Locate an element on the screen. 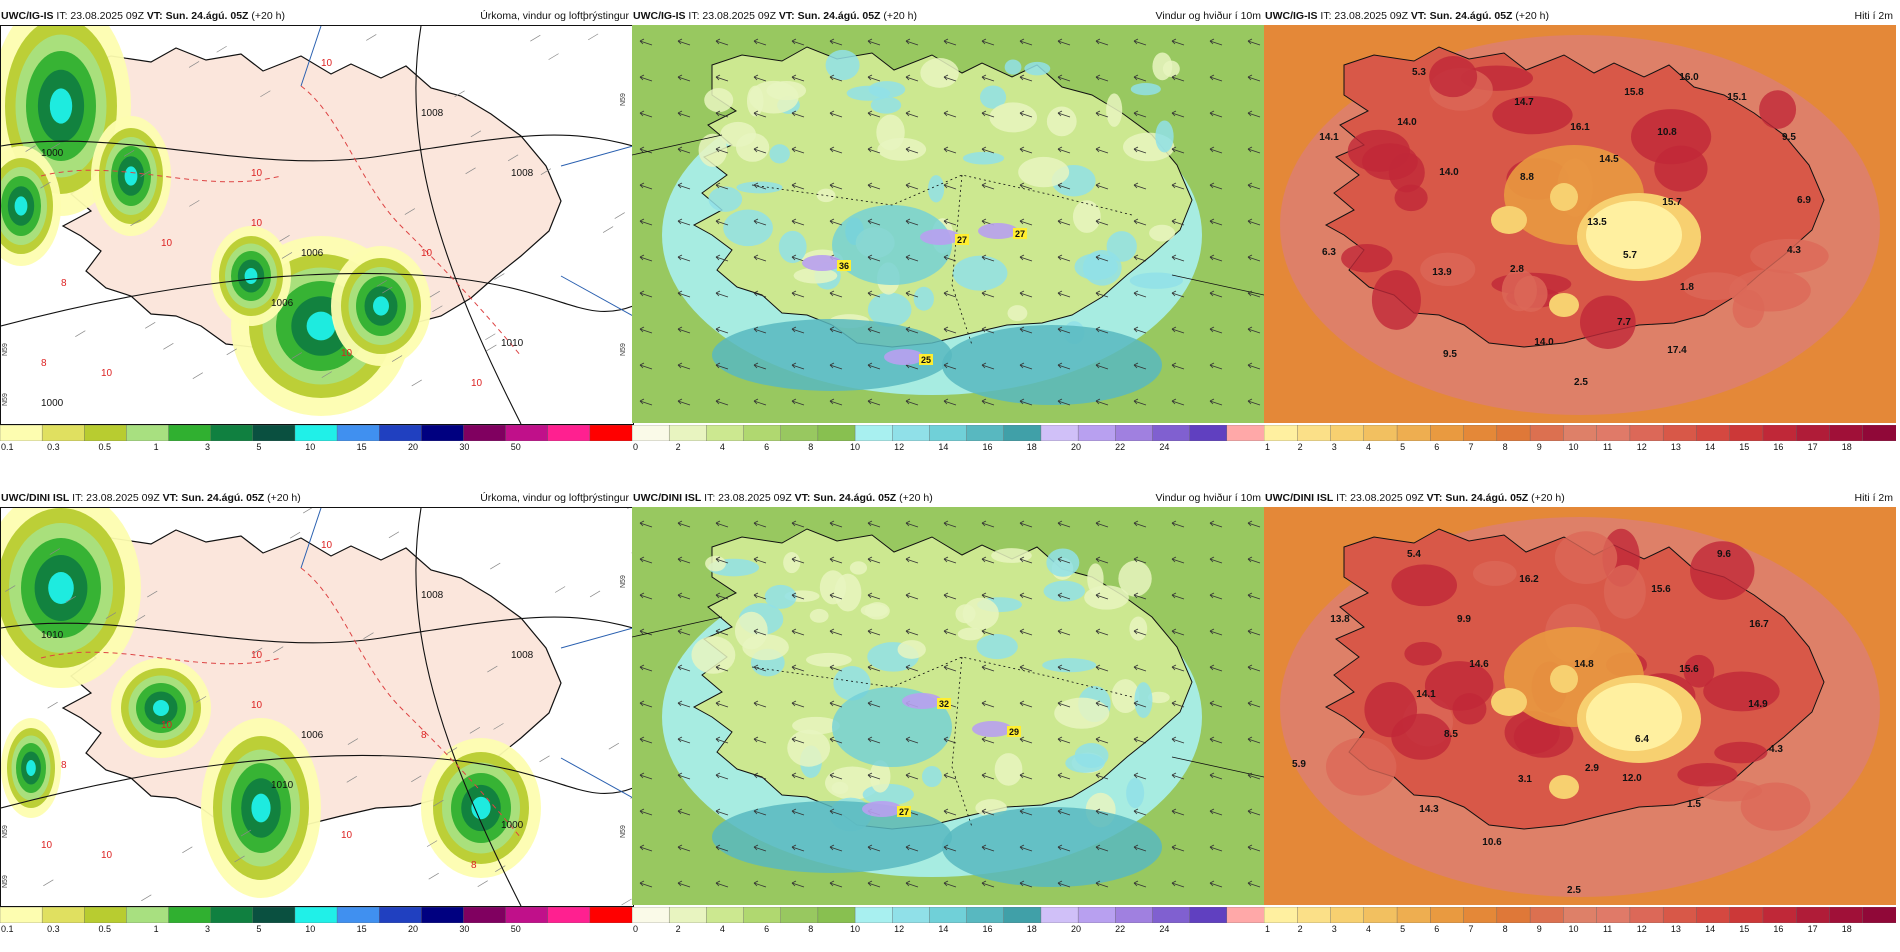  isobar-label: 1000 is located at coordinates (52, 153).